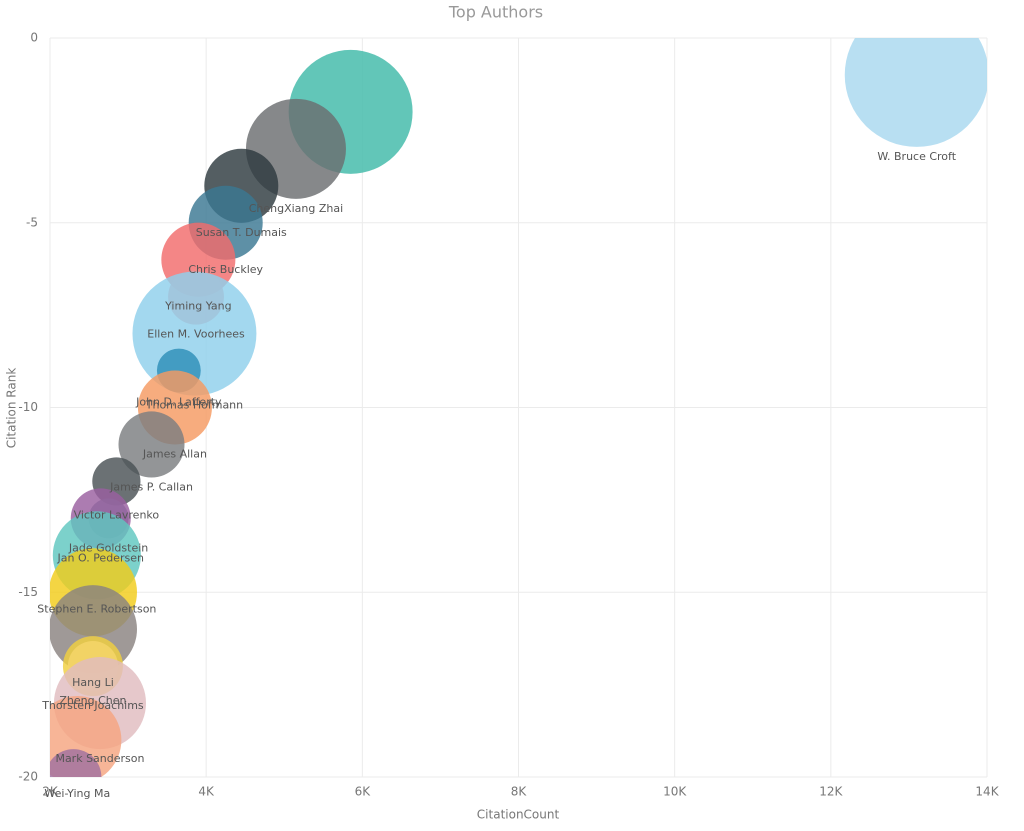  Describe the element at coordinates (174, 454) in the screenshot. I see `bubble-label: James Allan` at that location.